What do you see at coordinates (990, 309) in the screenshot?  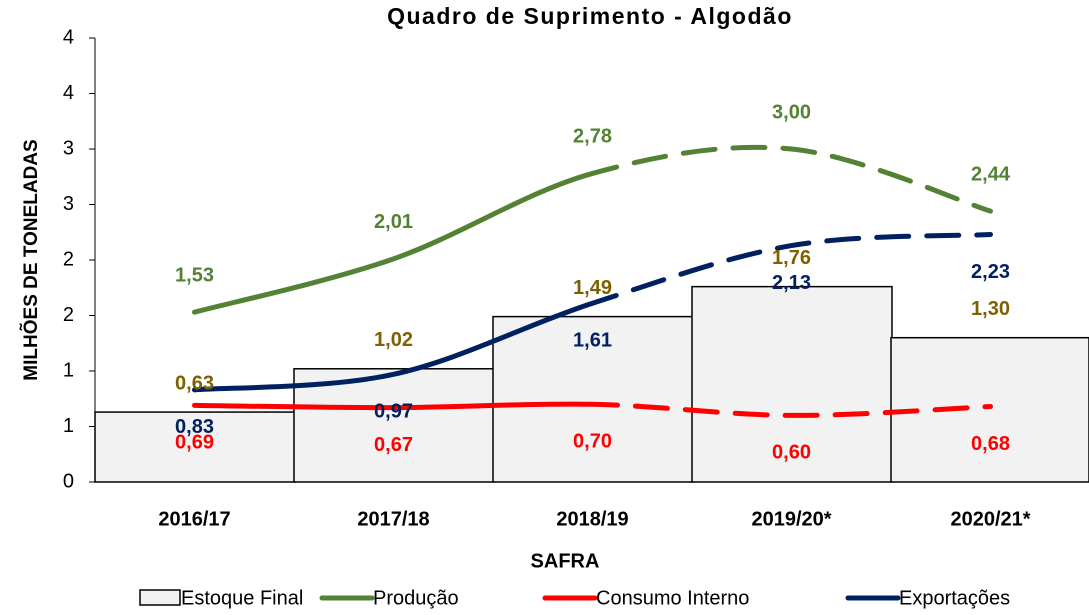 I see `data-label: 1,30` at bounding box center [990, 309].